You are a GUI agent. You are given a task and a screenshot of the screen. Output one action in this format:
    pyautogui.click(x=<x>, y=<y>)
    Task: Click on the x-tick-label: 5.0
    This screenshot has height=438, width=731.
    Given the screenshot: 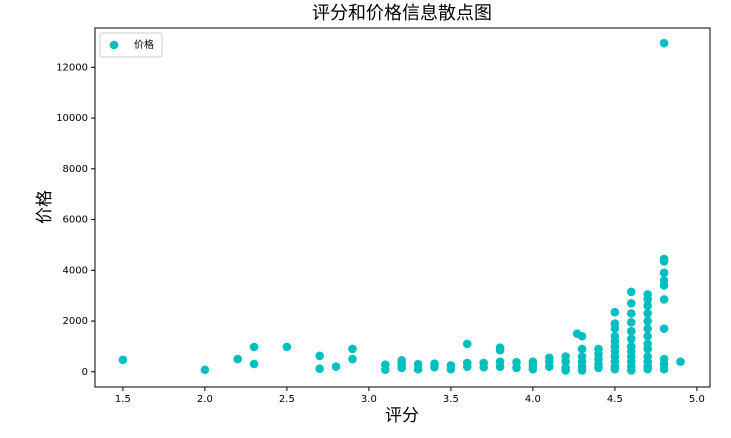 What is the action you would take?
    pyautogui.click(x=697, y=399)
    